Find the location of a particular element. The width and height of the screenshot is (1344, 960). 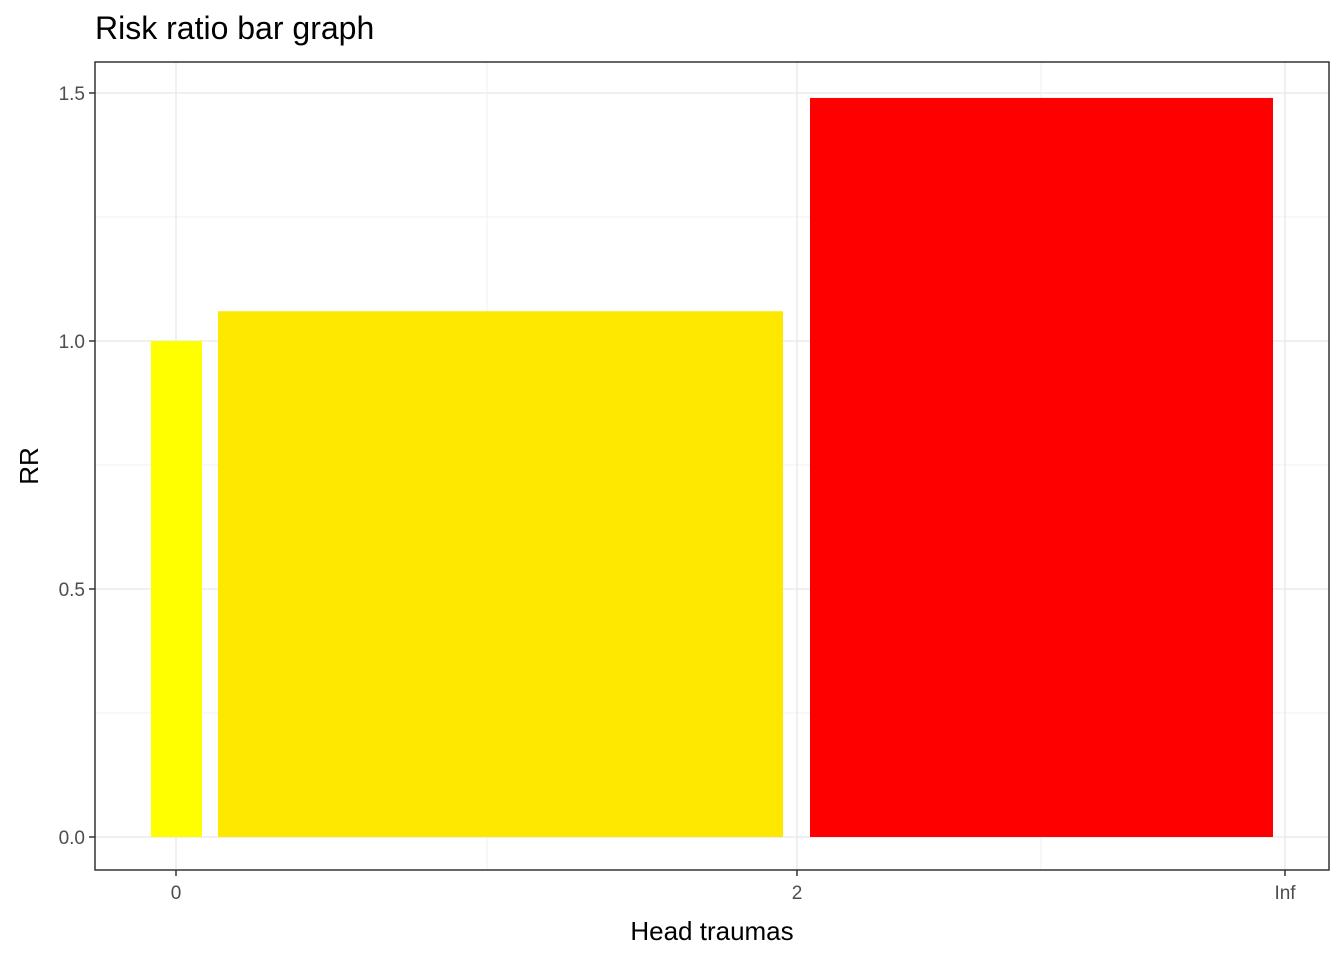

x-axis-title: Head traumas is located at coordinates (711, 931).